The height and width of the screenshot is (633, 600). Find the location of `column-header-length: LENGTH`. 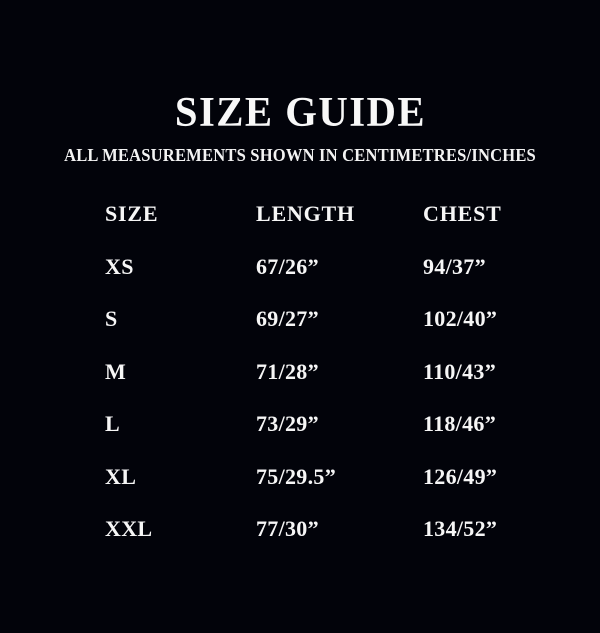

column-header-length: LENGTH is located at coordinates (305, 213).